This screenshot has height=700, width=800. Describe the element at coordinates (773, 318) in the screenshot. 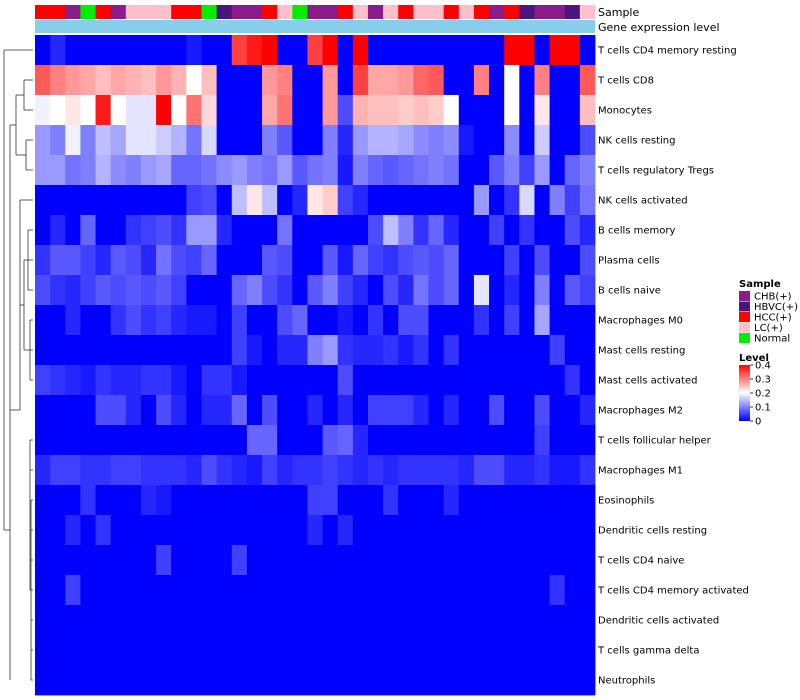

I see `sample-legend-label: HCC(+)` at that location.